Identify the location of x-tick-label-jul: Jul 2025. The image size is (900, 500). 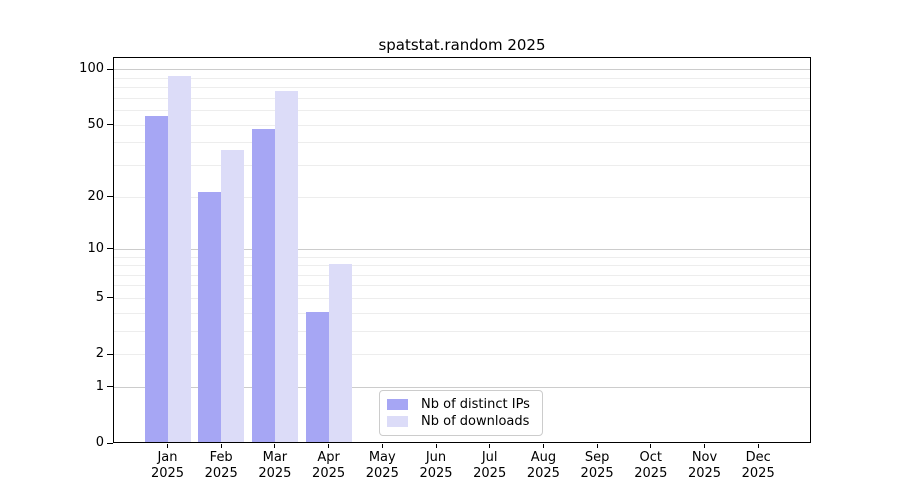
(490, 466).